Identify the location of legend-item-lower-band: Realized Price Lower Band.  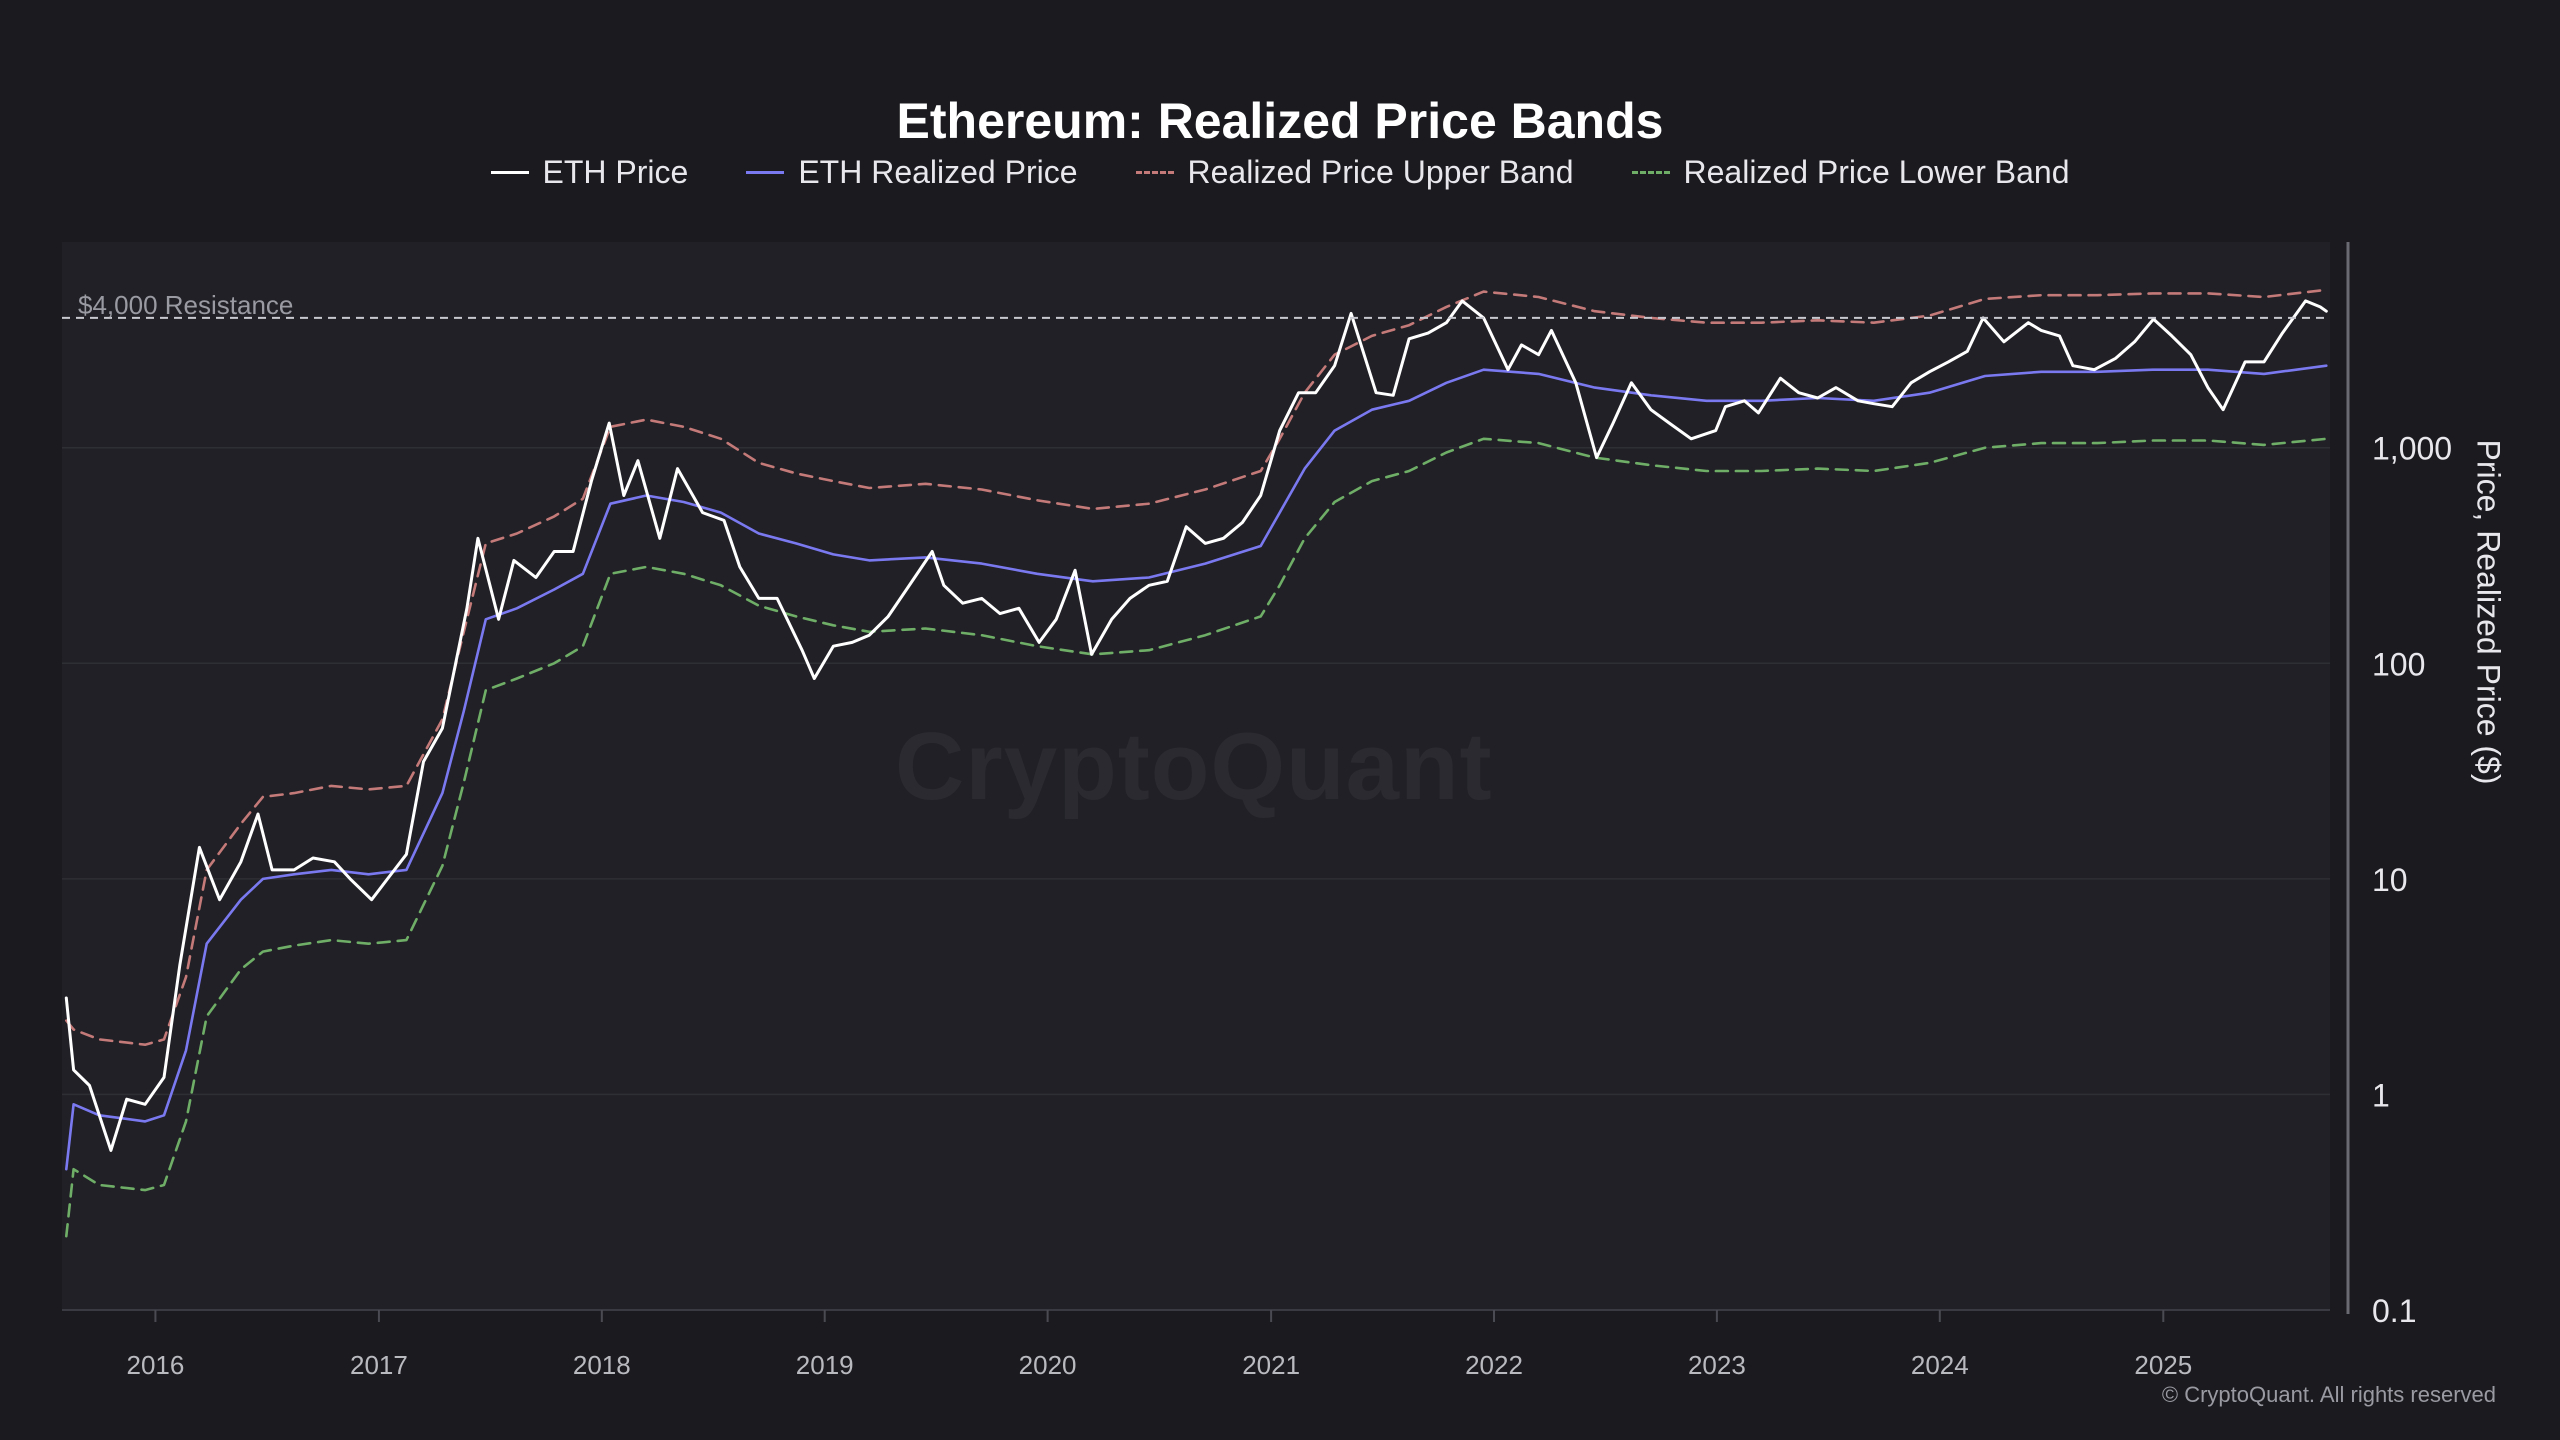
(1850, 172).